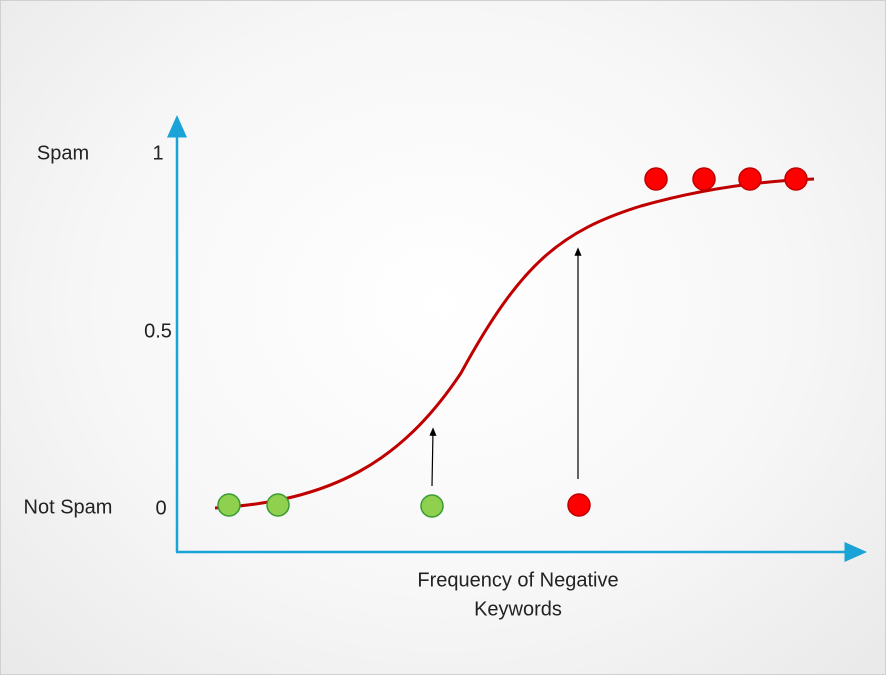  What do you see at coordinates (160, 508) in the screenshot?
I see `y-bottom-tick: 0` at bounding box center [160, 508].